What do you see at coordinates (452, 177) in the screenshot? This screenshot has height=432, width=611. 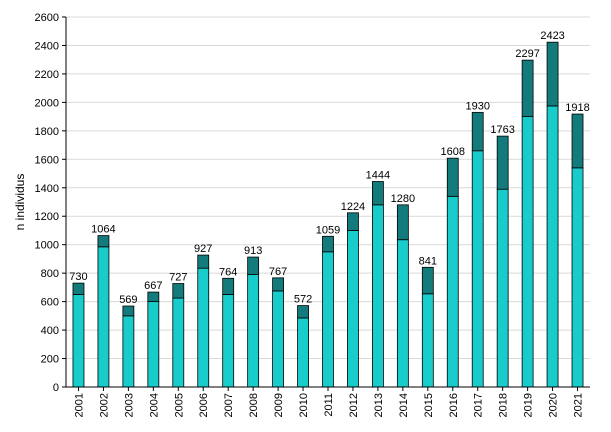 I see `bar-segment-upper-2016` at bounding box center [452, 177].